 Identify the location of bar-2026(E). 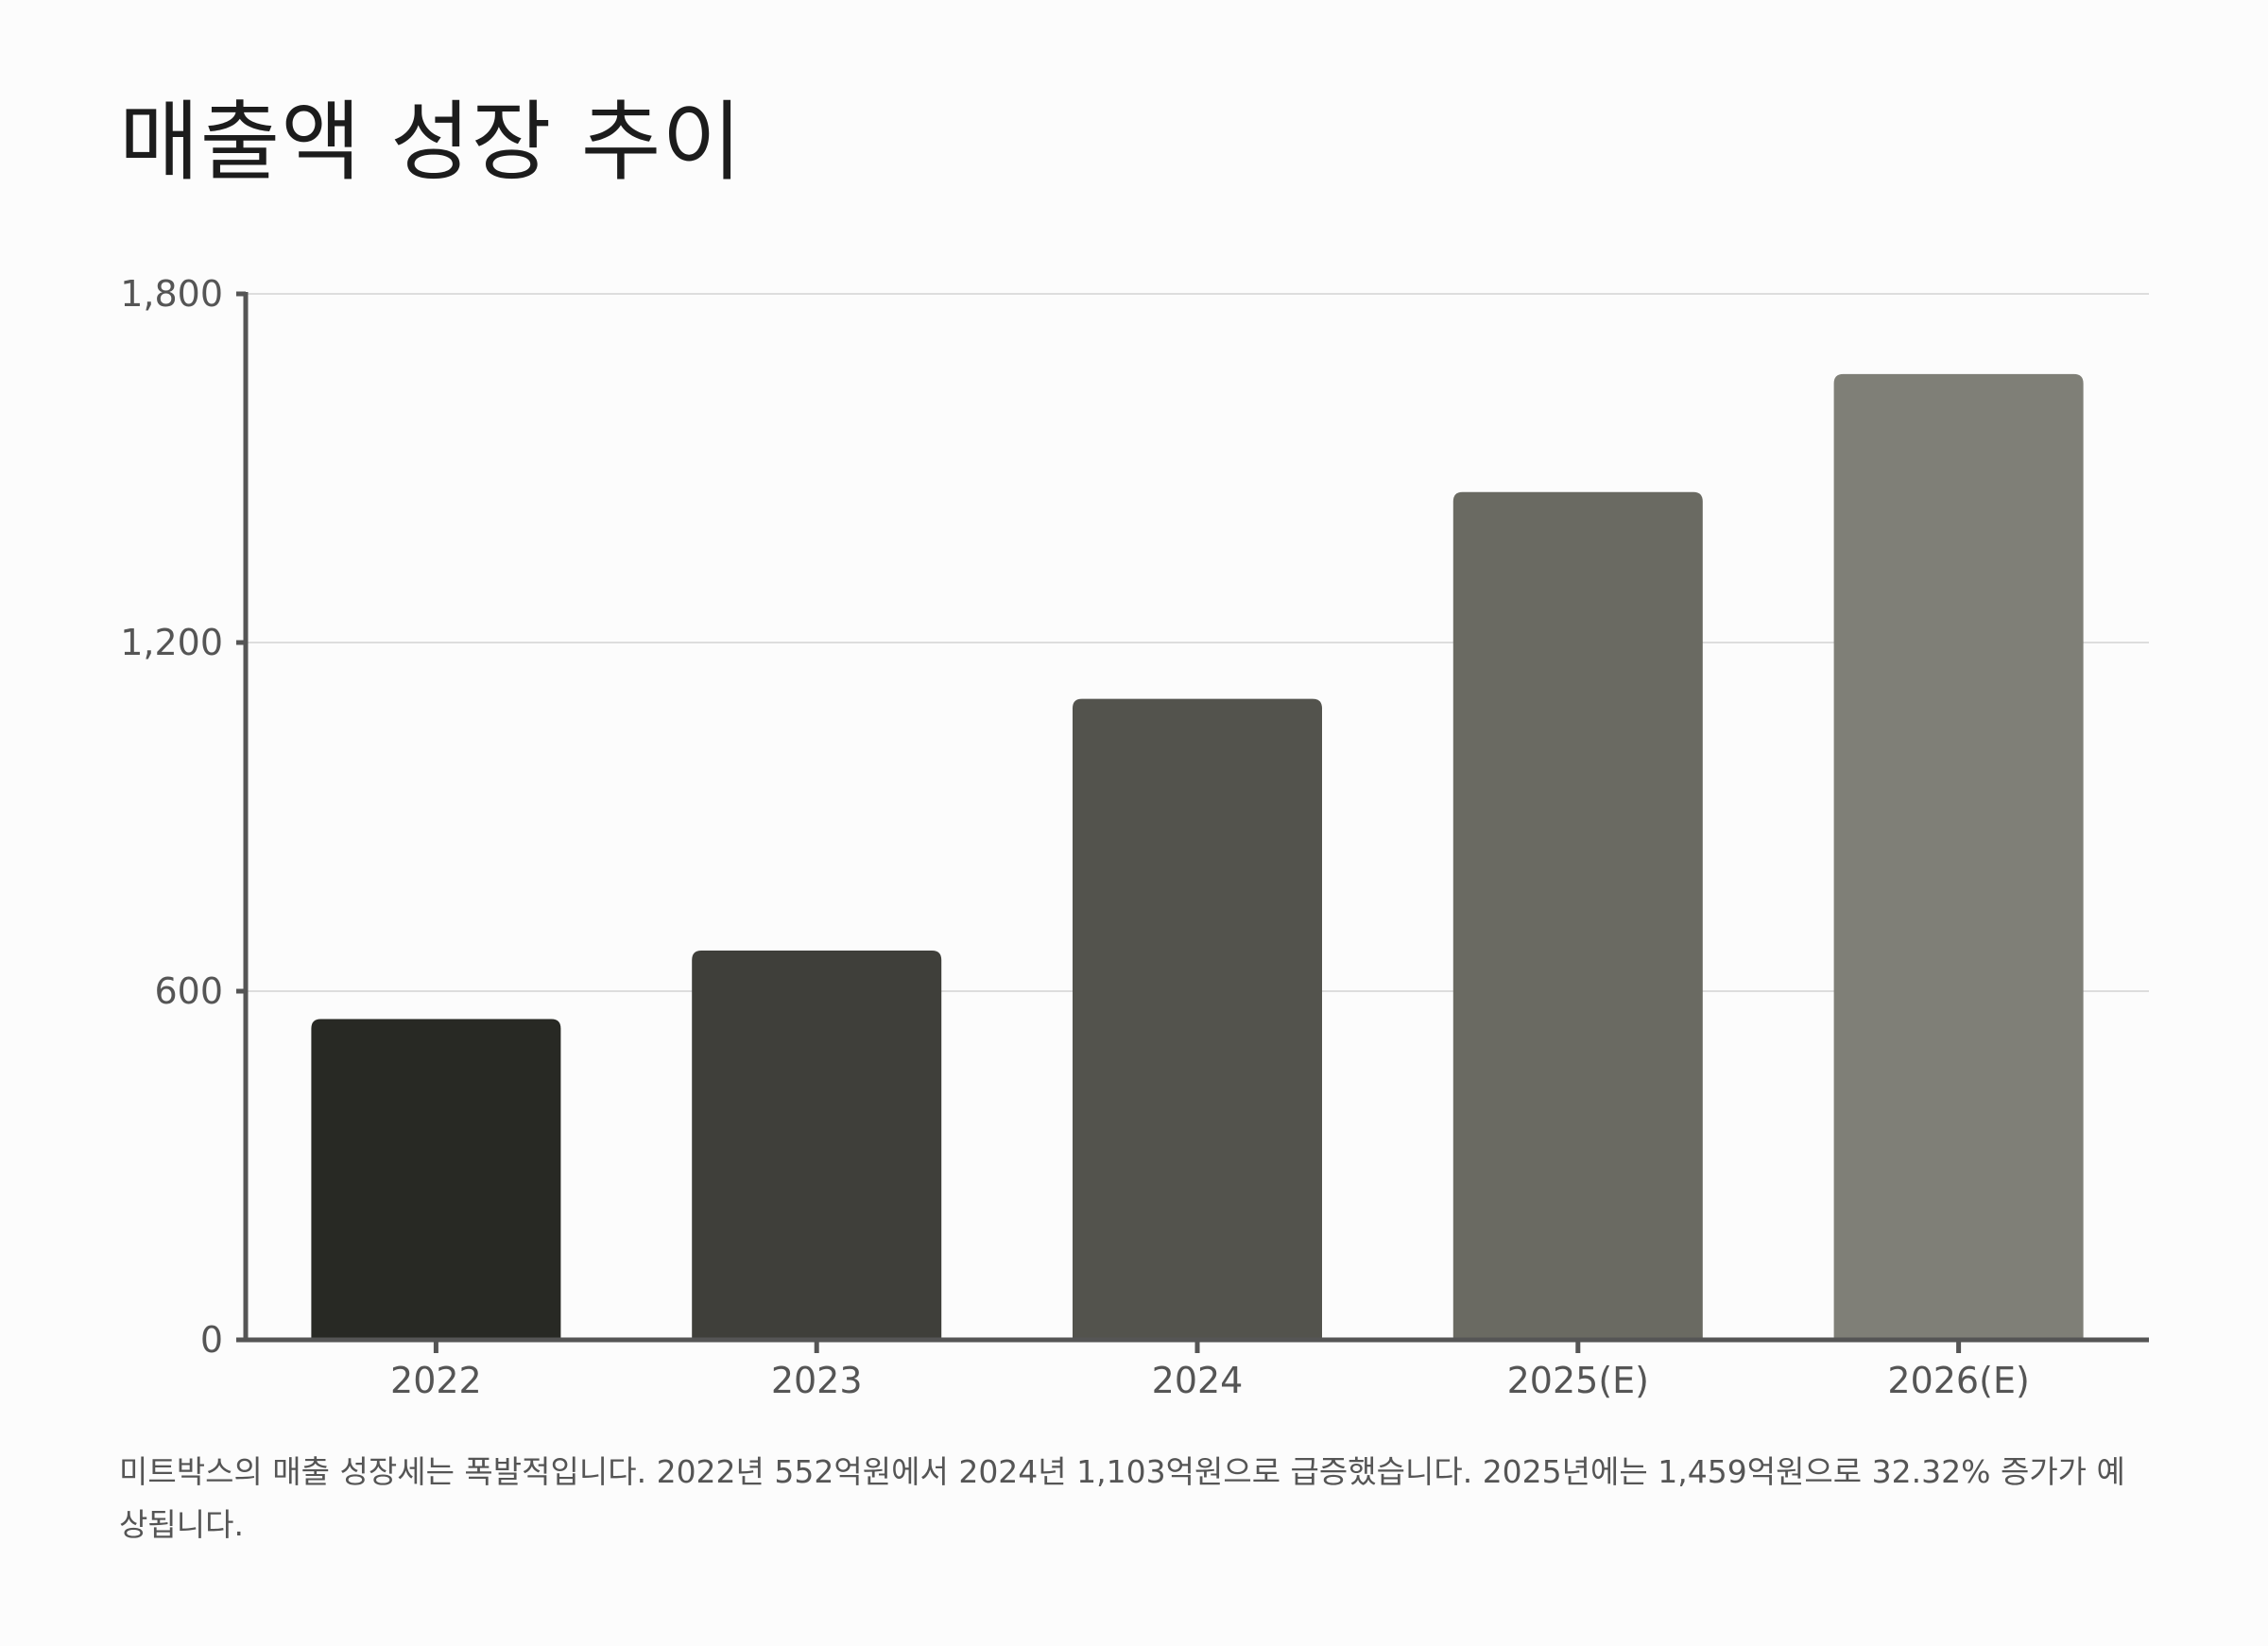
(1958, 856).